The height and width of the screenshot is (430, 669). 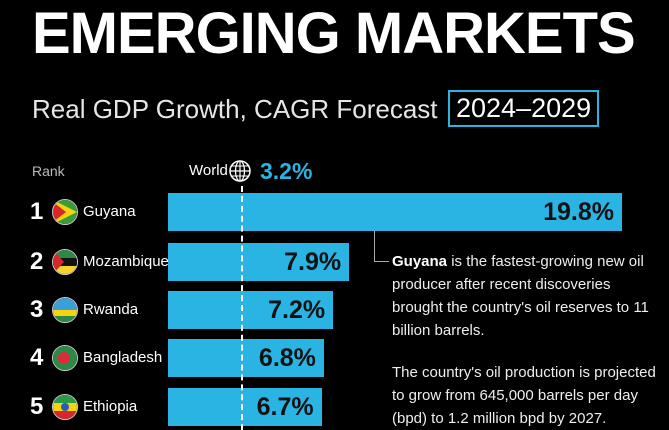 What do you see at coordinates (126, 261) in the screenshot?
I see `country-name: Mozambique` at bounding box center [126, 261].